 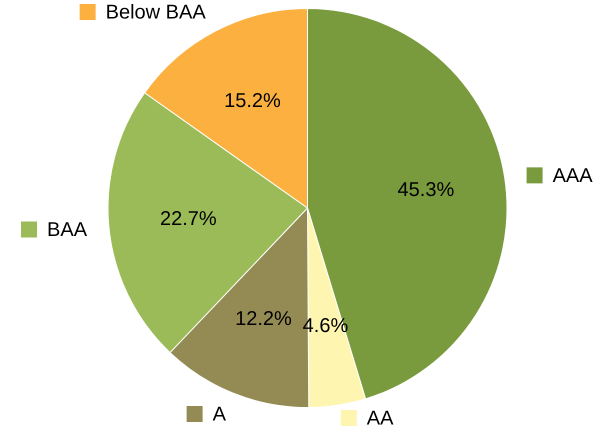 What do you see at coordinates (380, 419) in the screenshot?
I see `legend-label: AA` at bounding box center [380, 419].